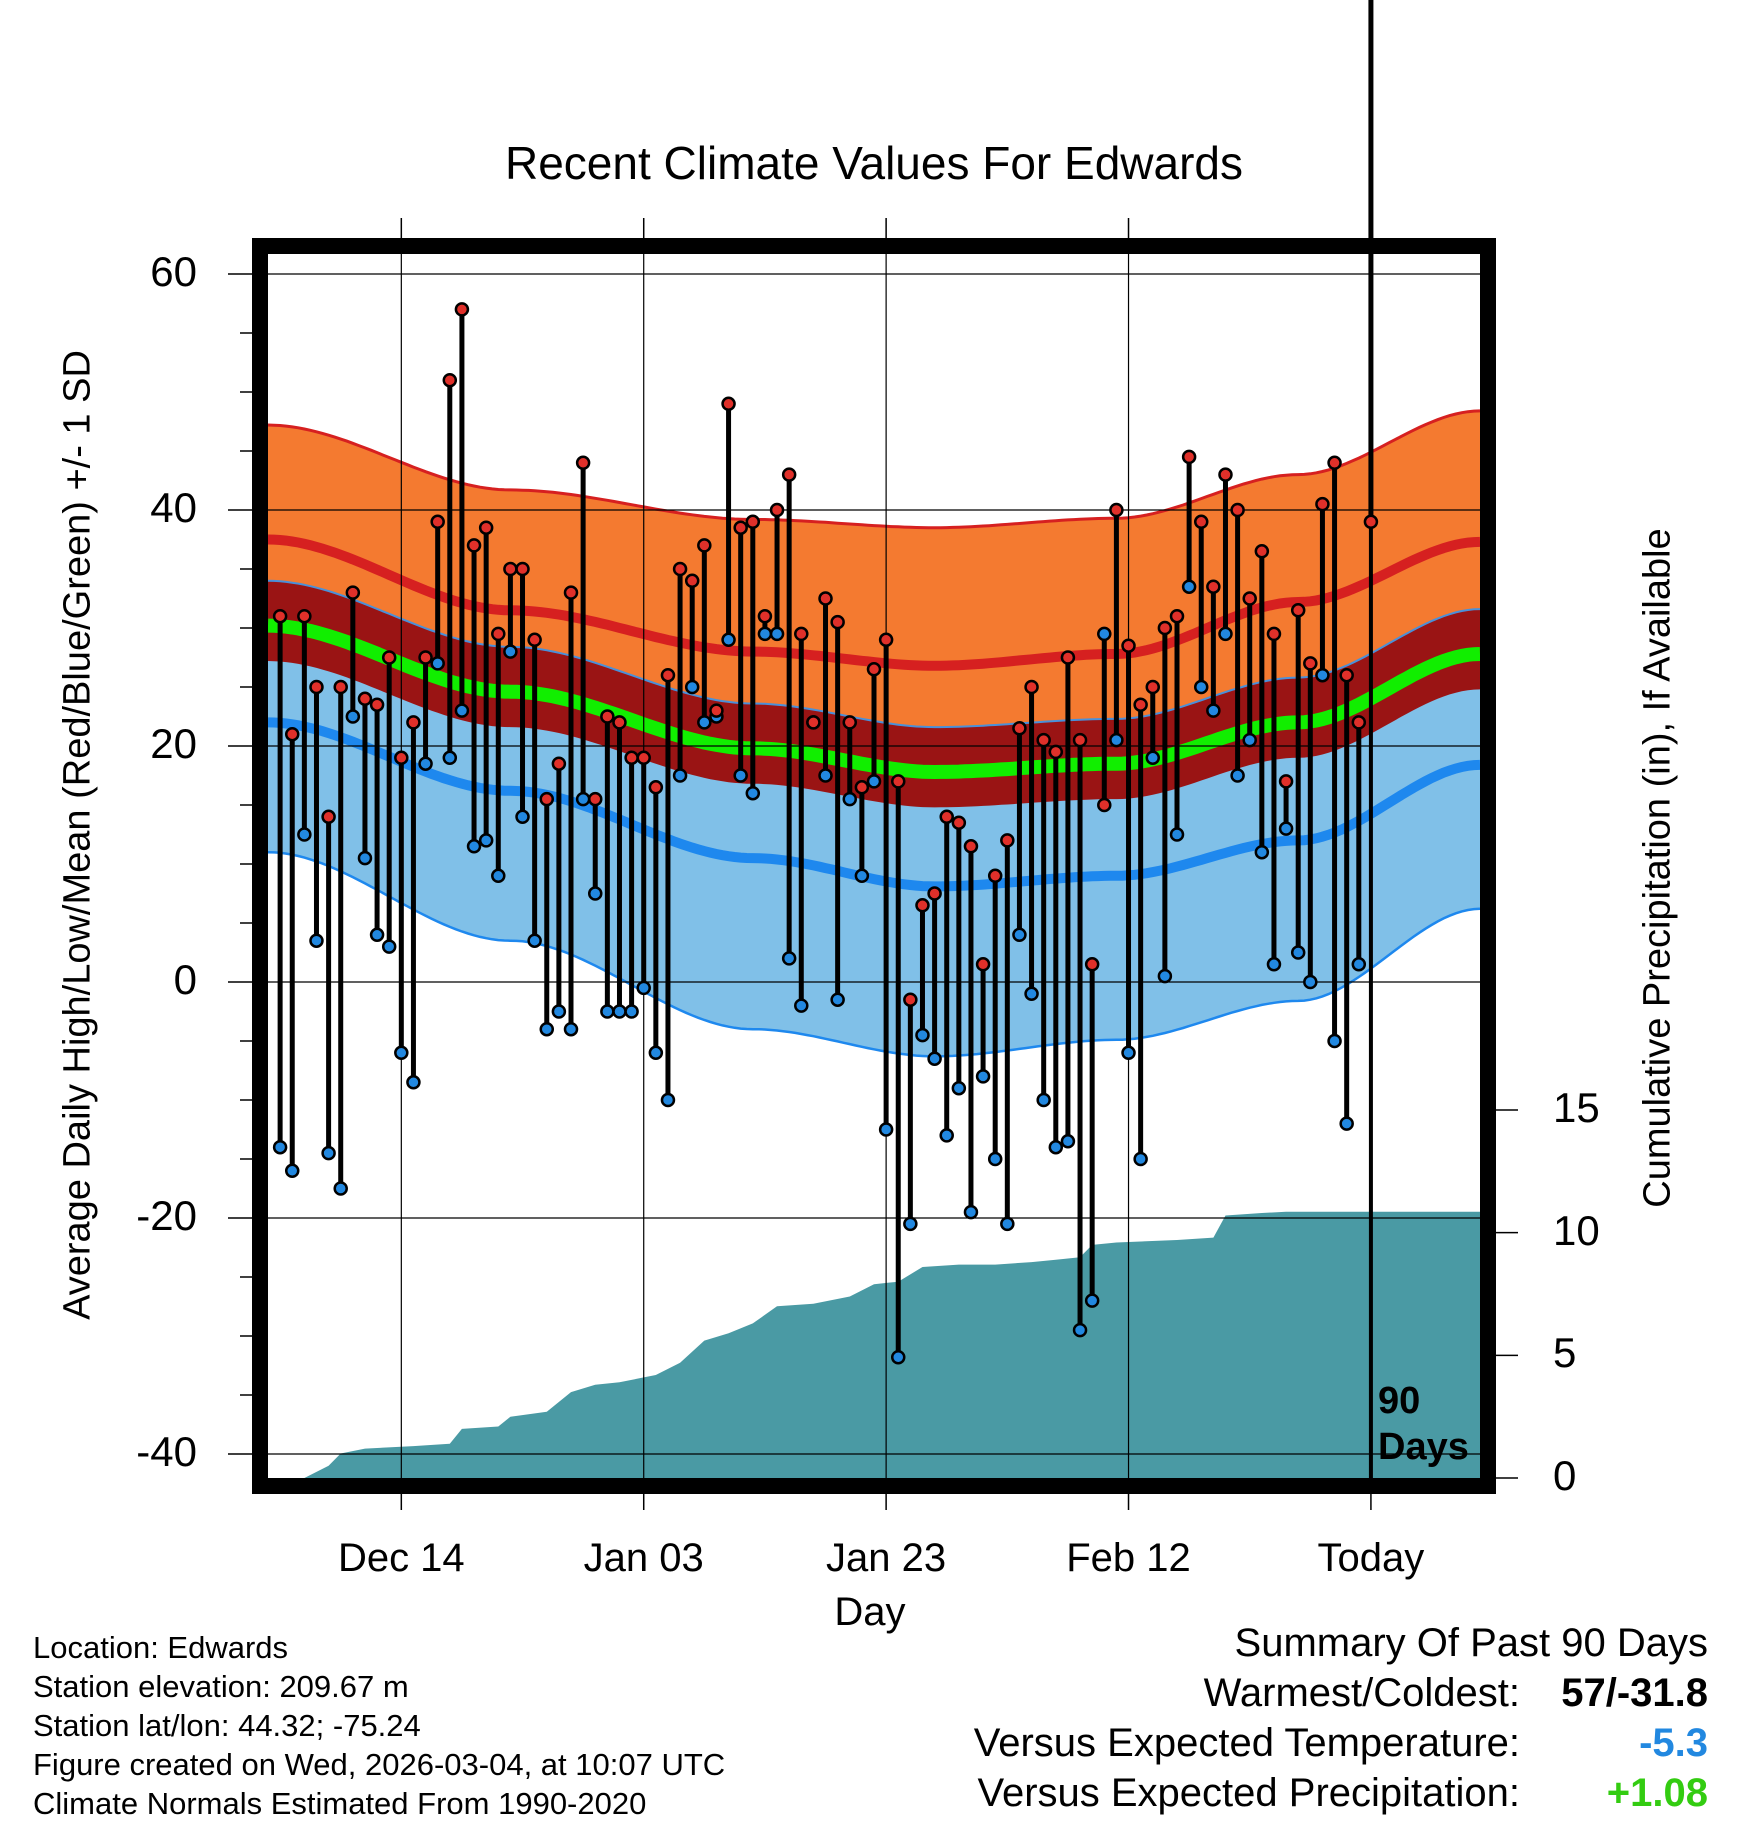  Describe the element at coordinates (1471, 1643) in the screenshot. I see `summary-heading-text: Summary Of Past 90 Days` at that location.